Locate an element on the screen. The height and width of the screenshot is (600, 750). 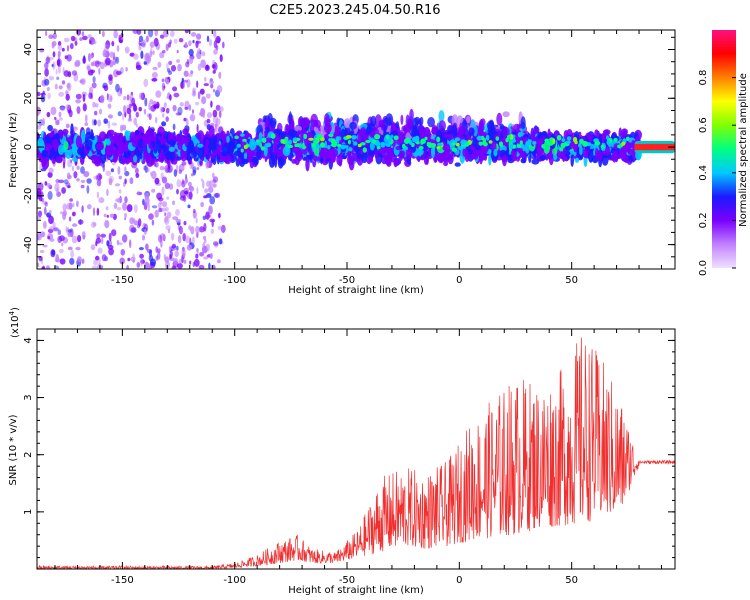
snr-y-scale-close: ) is located at coordinates (15, 309).